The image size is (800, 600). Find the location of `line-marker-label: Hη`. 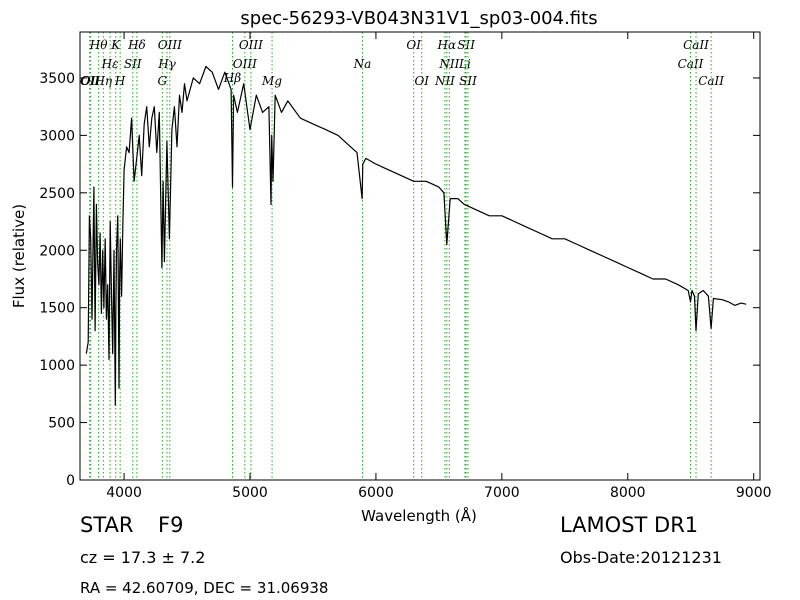

line-marker-label: Hη is located at coordinates (102, 81).